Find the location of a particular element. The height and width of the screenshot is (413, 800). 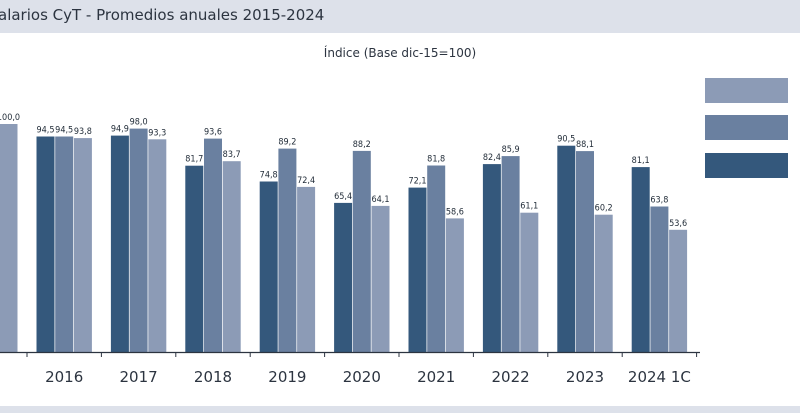

bar-2018-s2 is located at coordinates (213, 245).